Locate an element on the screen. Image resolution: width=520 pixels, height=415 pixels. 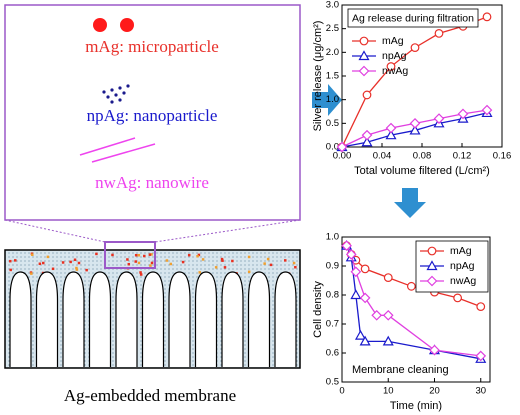
y-tick-label: 0.7 is located at coordinates (332, 324).